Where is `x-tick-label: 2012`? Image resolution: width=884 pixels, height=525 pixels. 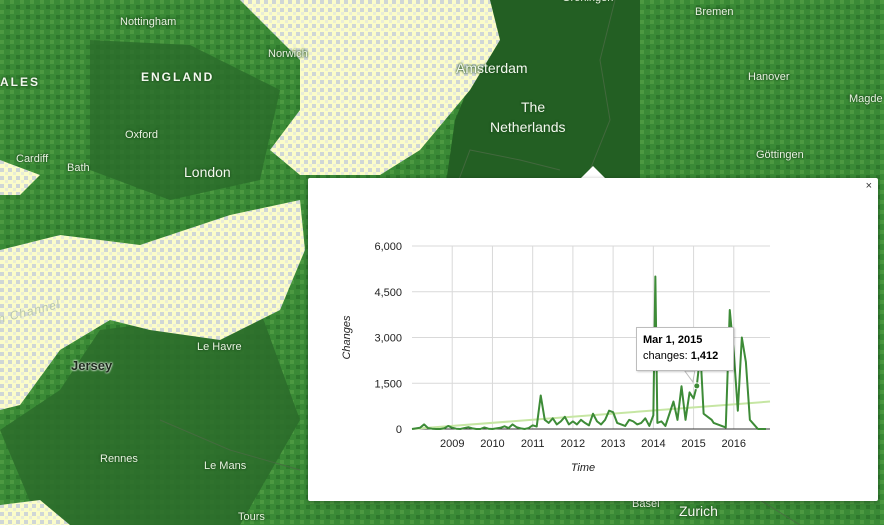
x-tick-label: 2012 is located at coordinates (573, 444).